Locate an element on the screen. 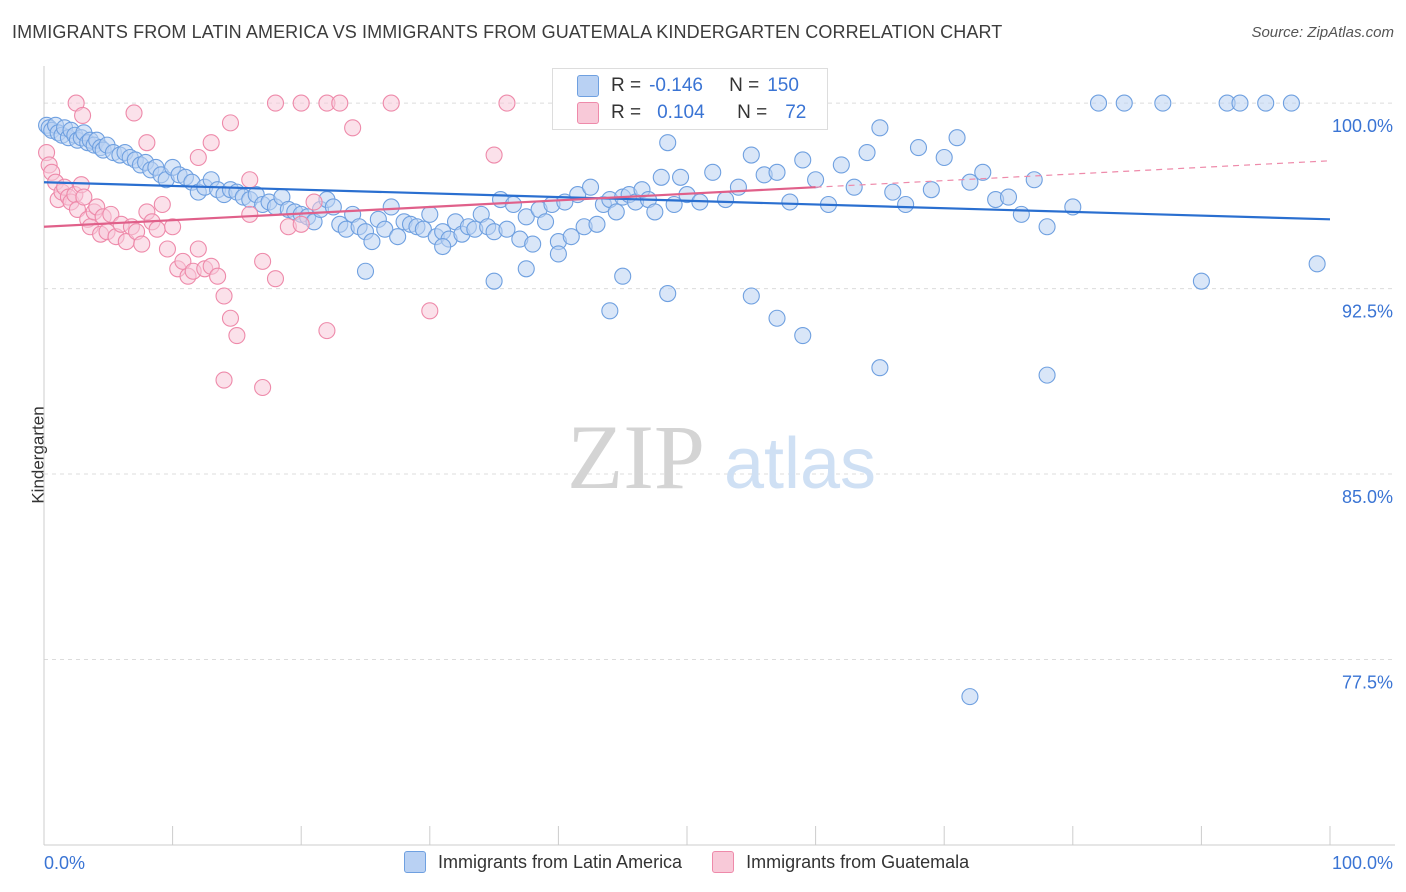 The width and height of the screenshot is (1406, 892). n-label: N = is located at coordinates (744, 85).